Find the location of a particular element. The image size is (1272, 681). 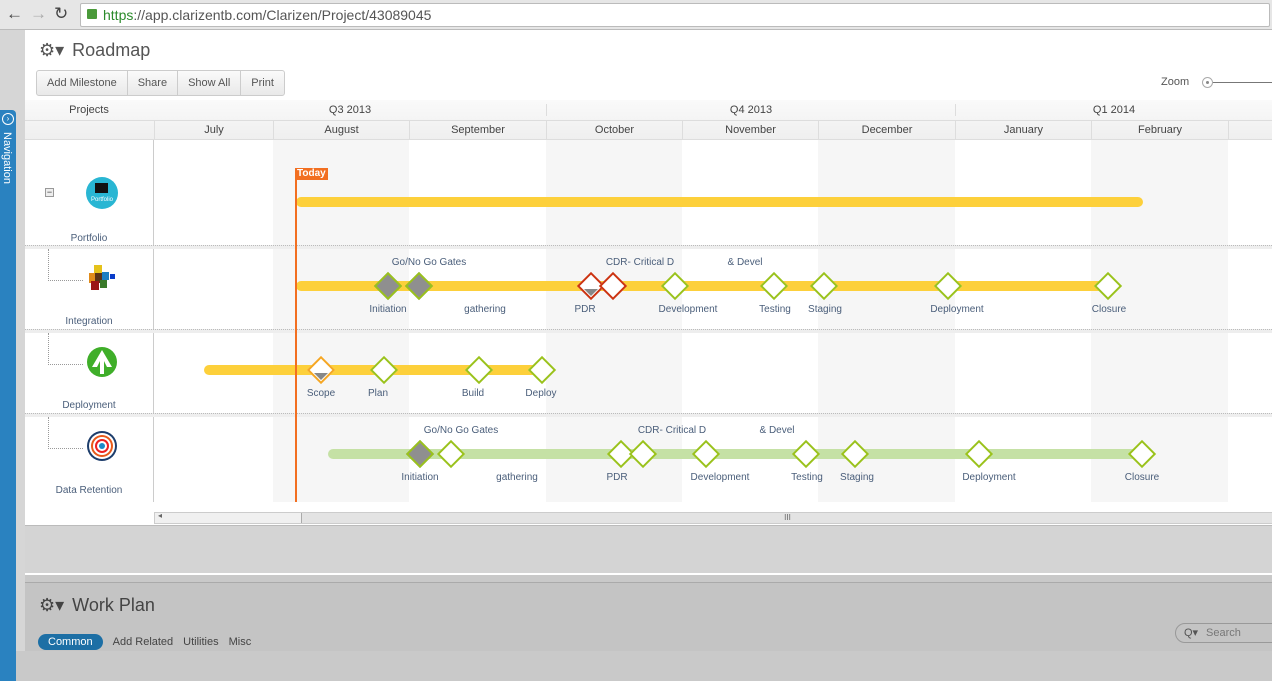

project-name: Deployment is located at coordinates (89, 405).